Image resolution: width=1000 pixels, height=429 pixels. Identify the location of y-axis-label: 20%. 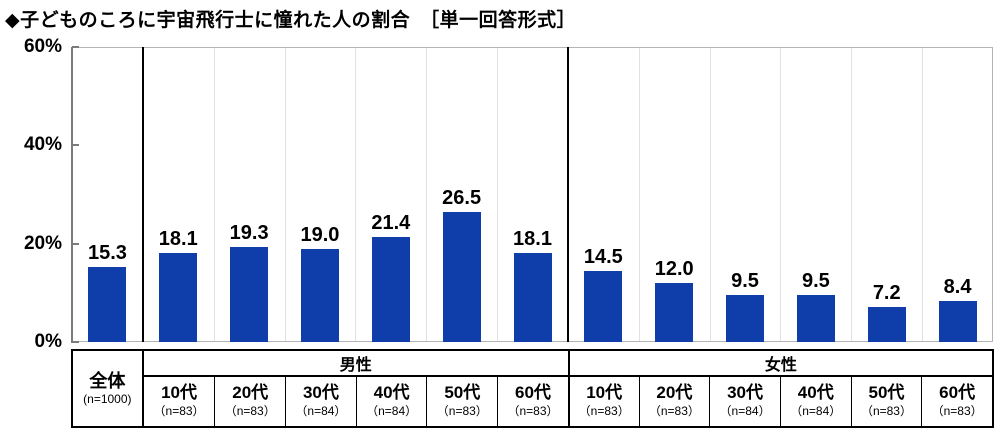
(42, 243).